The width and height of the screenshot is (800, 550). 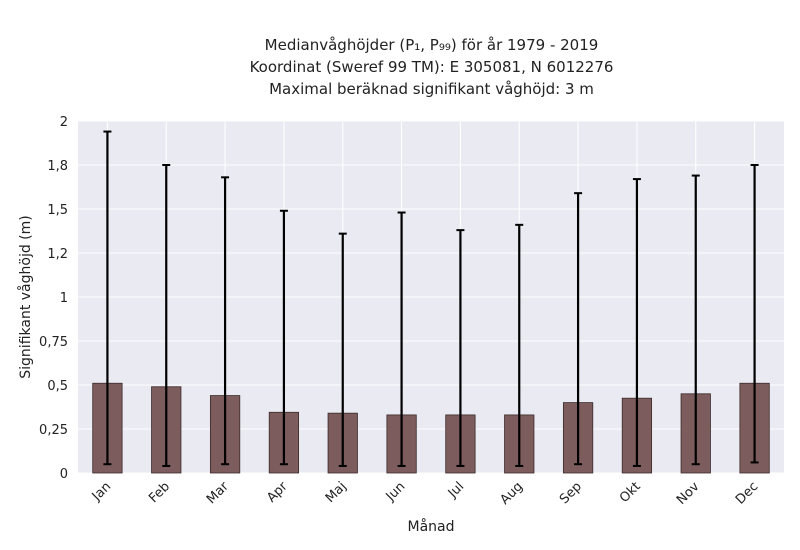 I want to click on x-tick-label-jul: Jul, so click(x=456, y=490).